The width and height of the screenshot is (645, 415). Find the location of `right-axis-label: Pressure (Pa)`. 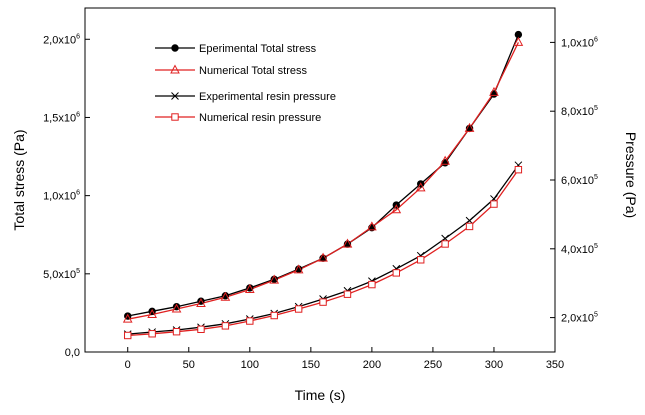

right-axis-label: Pressure (Pa) is located at coordinates (631, 175).